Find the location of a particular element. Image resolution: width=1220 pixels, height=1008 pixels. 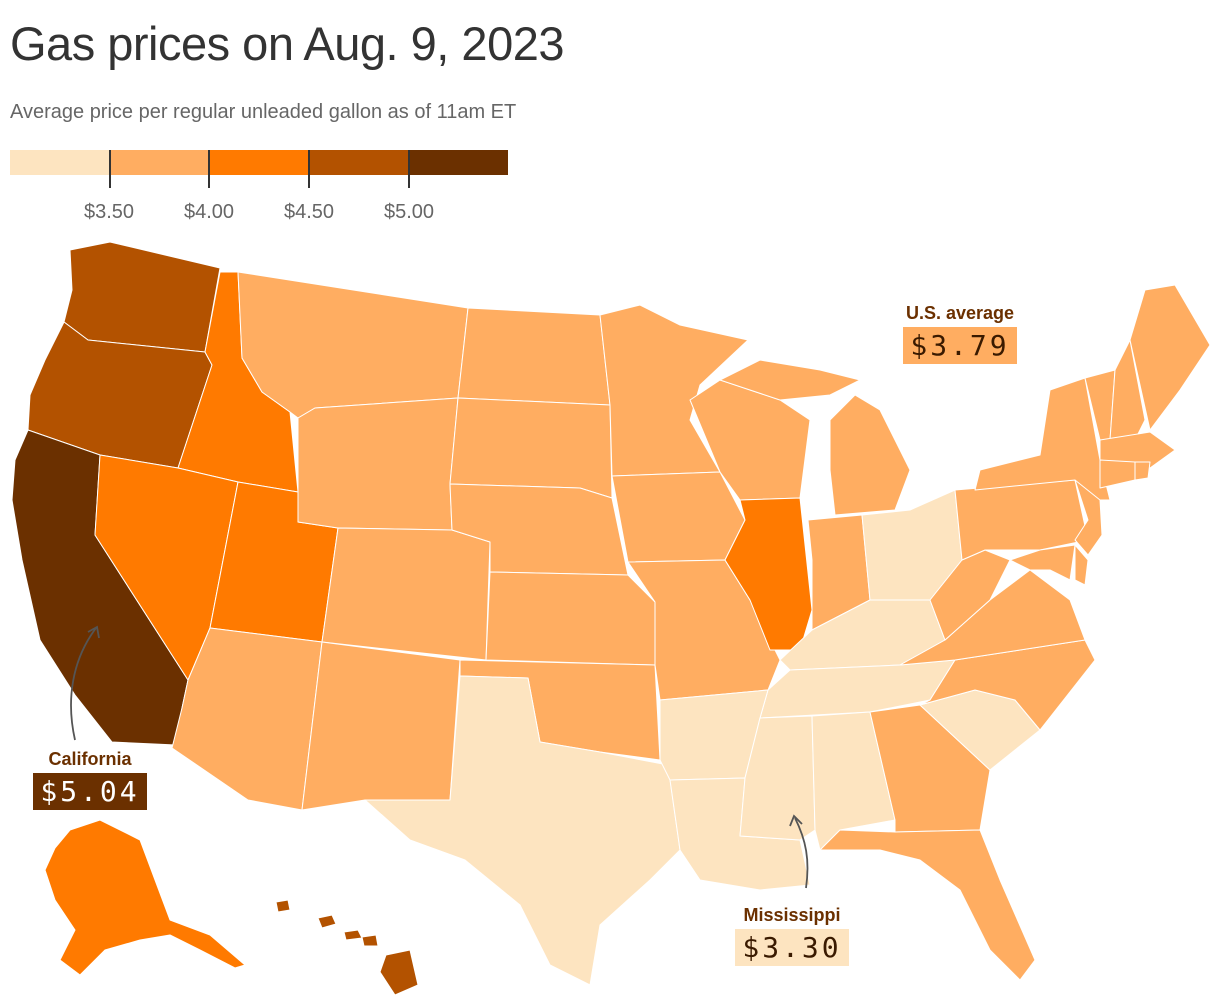

state-montana is located at coordinates (353, 345).